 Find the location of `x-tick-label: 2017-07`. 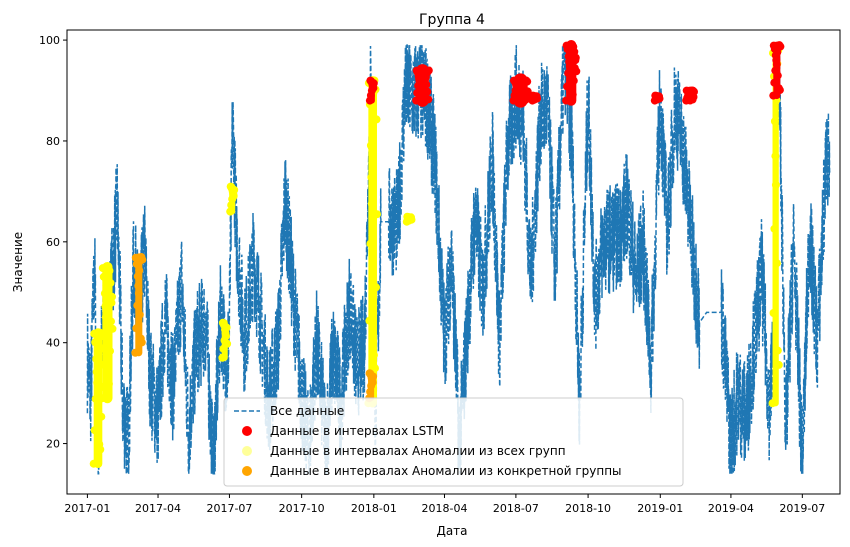

x-tick-label: 2017-07 is located at coordinates (229, 508).